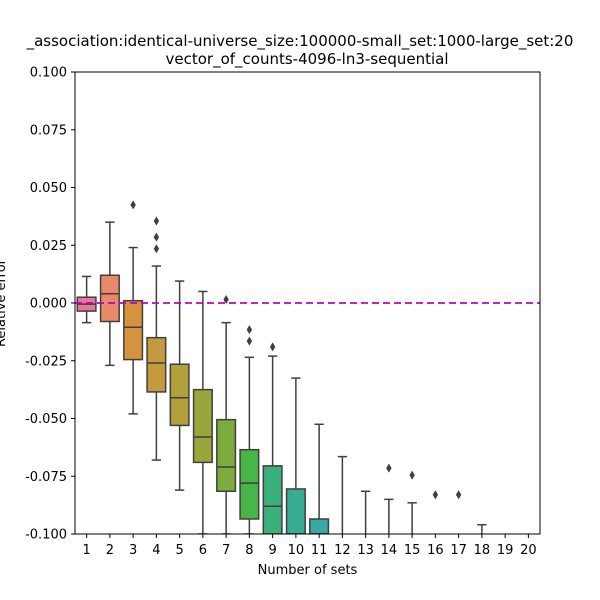 Image resolution: width=600 pixels, height=600 pixels. What do you see at coordinates (156, 550) in the screenshot?
I see `x-tick-label: 4` at bounding box center [156, 550].